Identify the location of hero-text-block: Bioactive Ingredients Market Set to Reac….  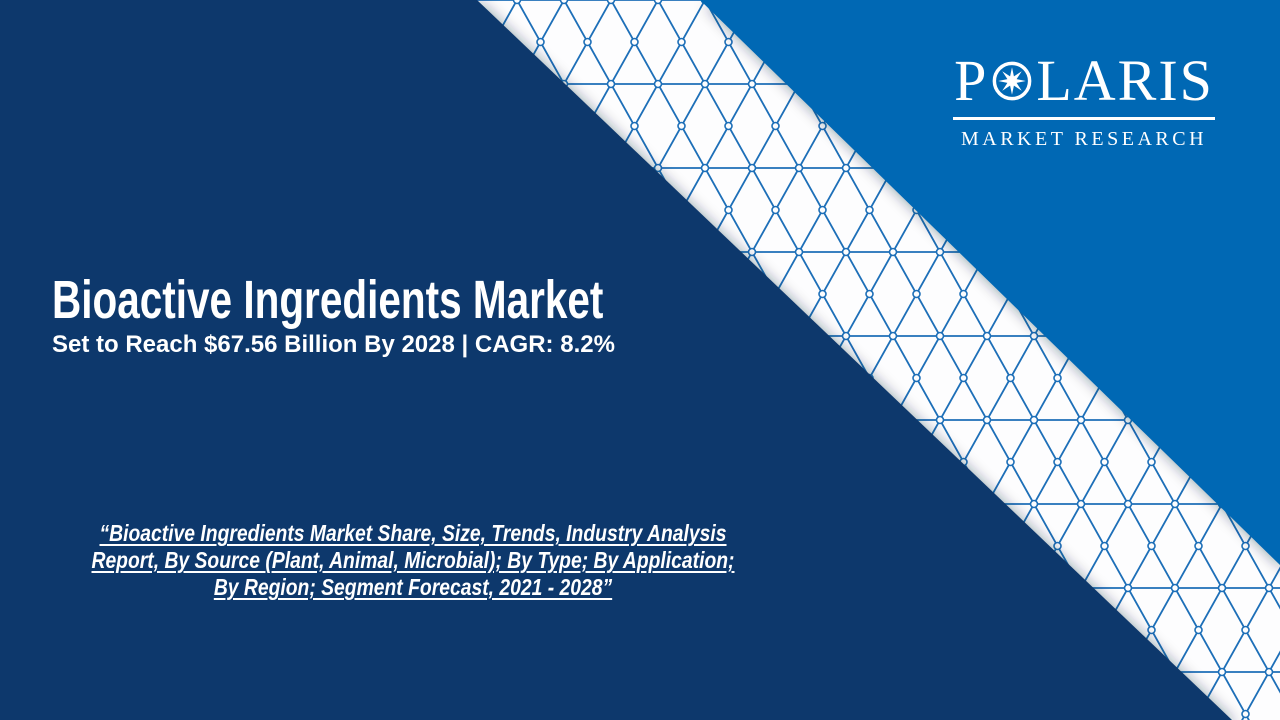
(419, 316).